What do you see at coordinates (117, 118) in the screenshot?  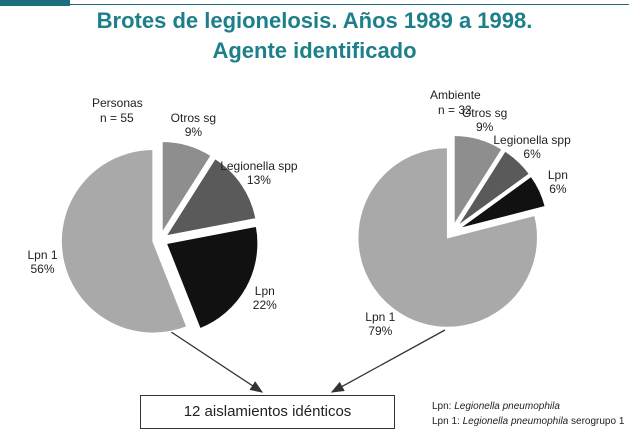 I see `pie-subtitle: n = 55` at bounding box center [117, 118].